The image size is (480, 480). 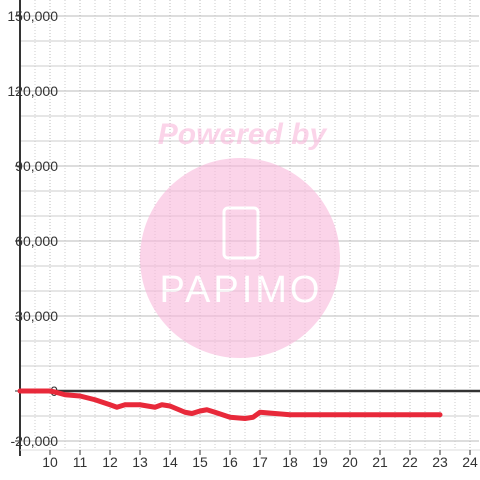 What do you see at coordinates (140, 462) in the screenshot?
I see `x-tick-label: 13` at bounding box center [140, 462].